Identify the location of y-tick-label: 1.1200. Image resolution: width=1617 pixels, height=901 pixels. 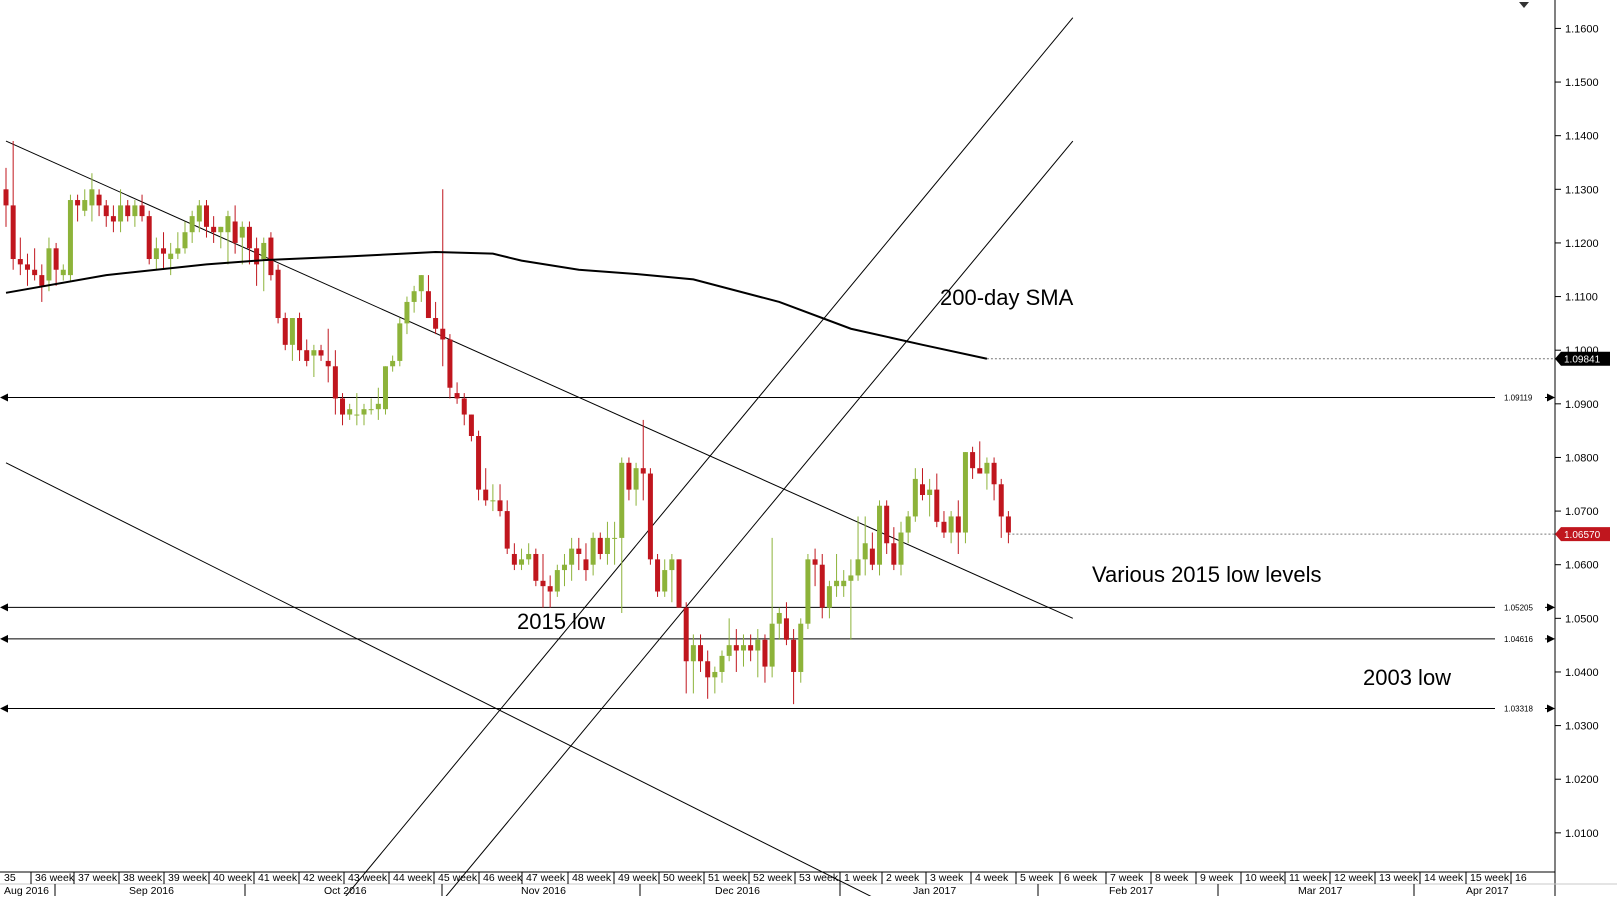
(1582, 244).